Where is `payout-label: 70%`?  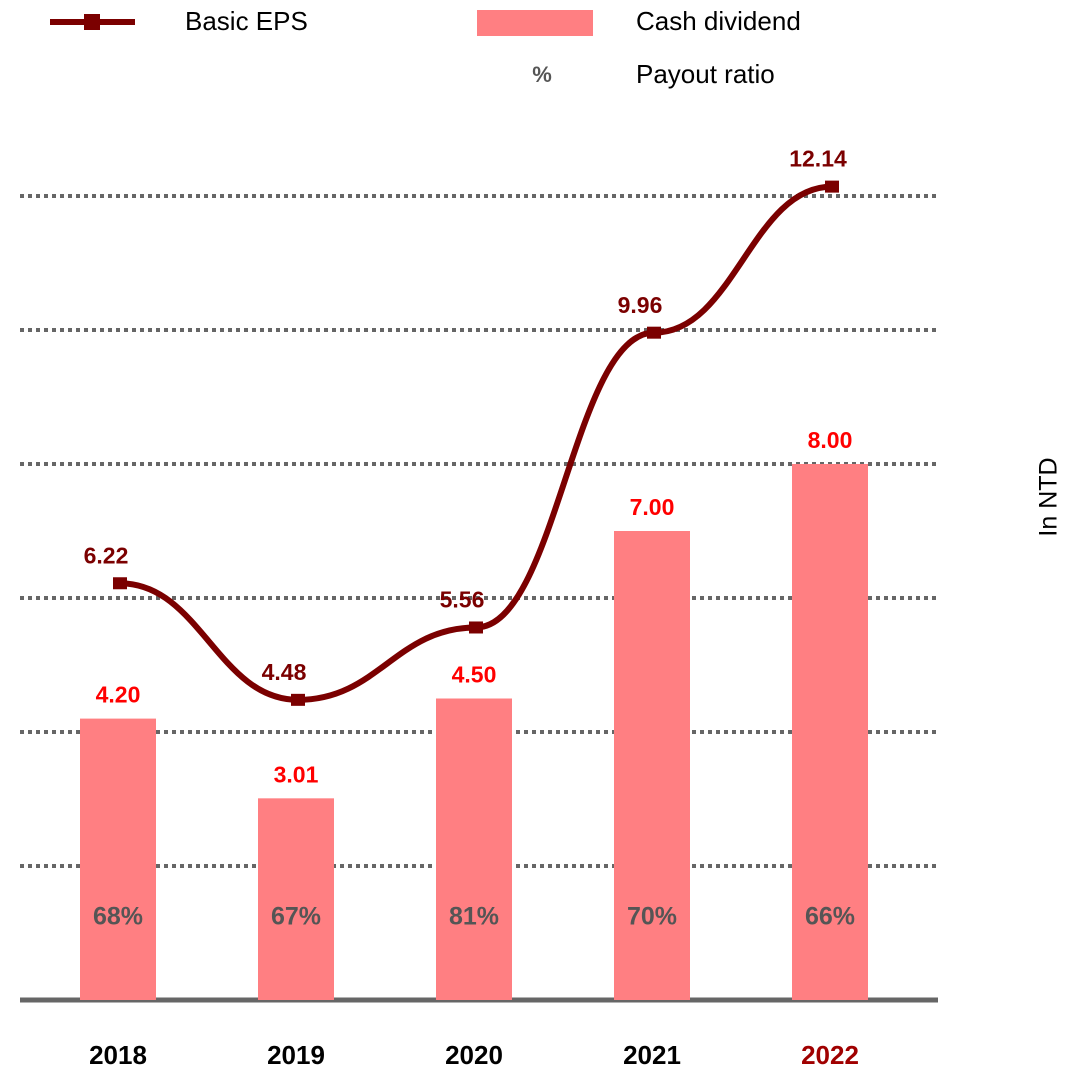 payout-label: 70% is located at coordinates (652, 917).